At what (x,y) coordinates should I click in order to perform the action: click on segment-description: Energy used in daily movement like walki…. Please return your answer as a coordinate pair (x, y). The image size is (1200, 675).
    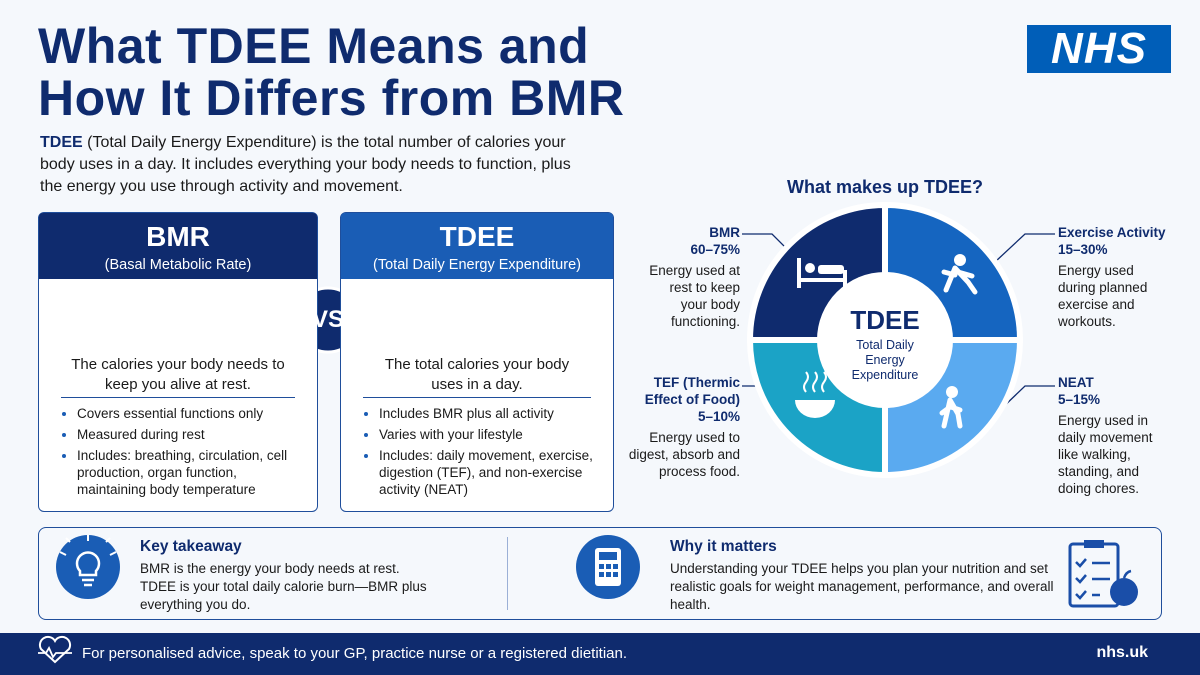
    Looking at the image, I should click on (1105, 454).